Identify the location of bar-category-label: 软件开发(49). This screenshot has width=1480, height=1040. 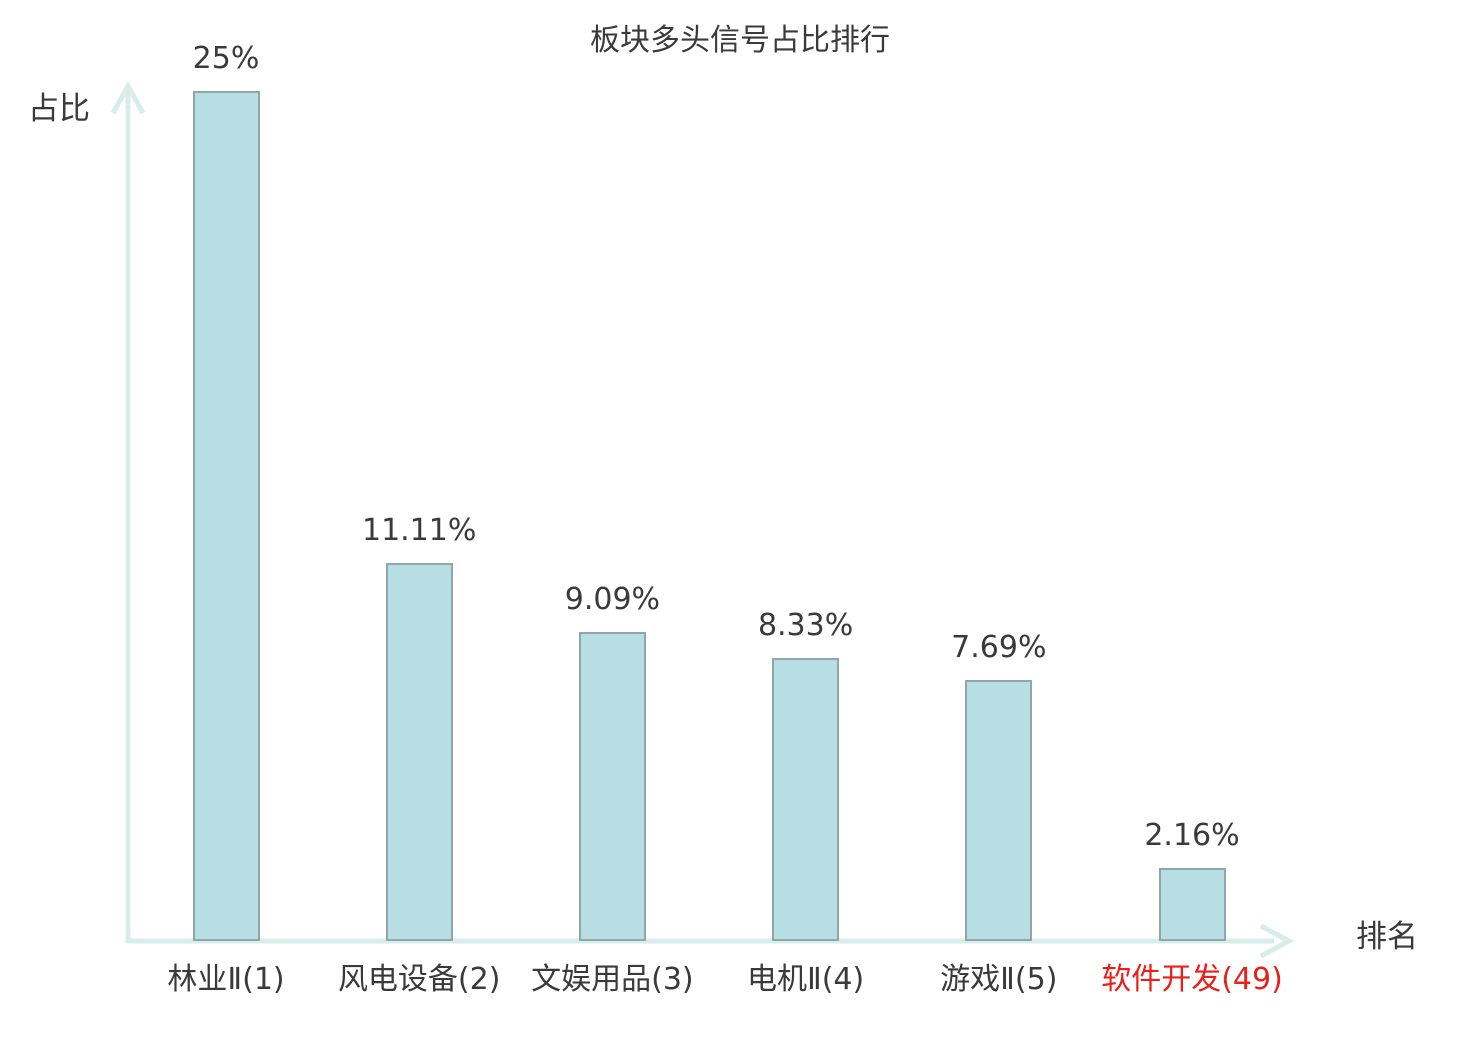
(1192, 979).